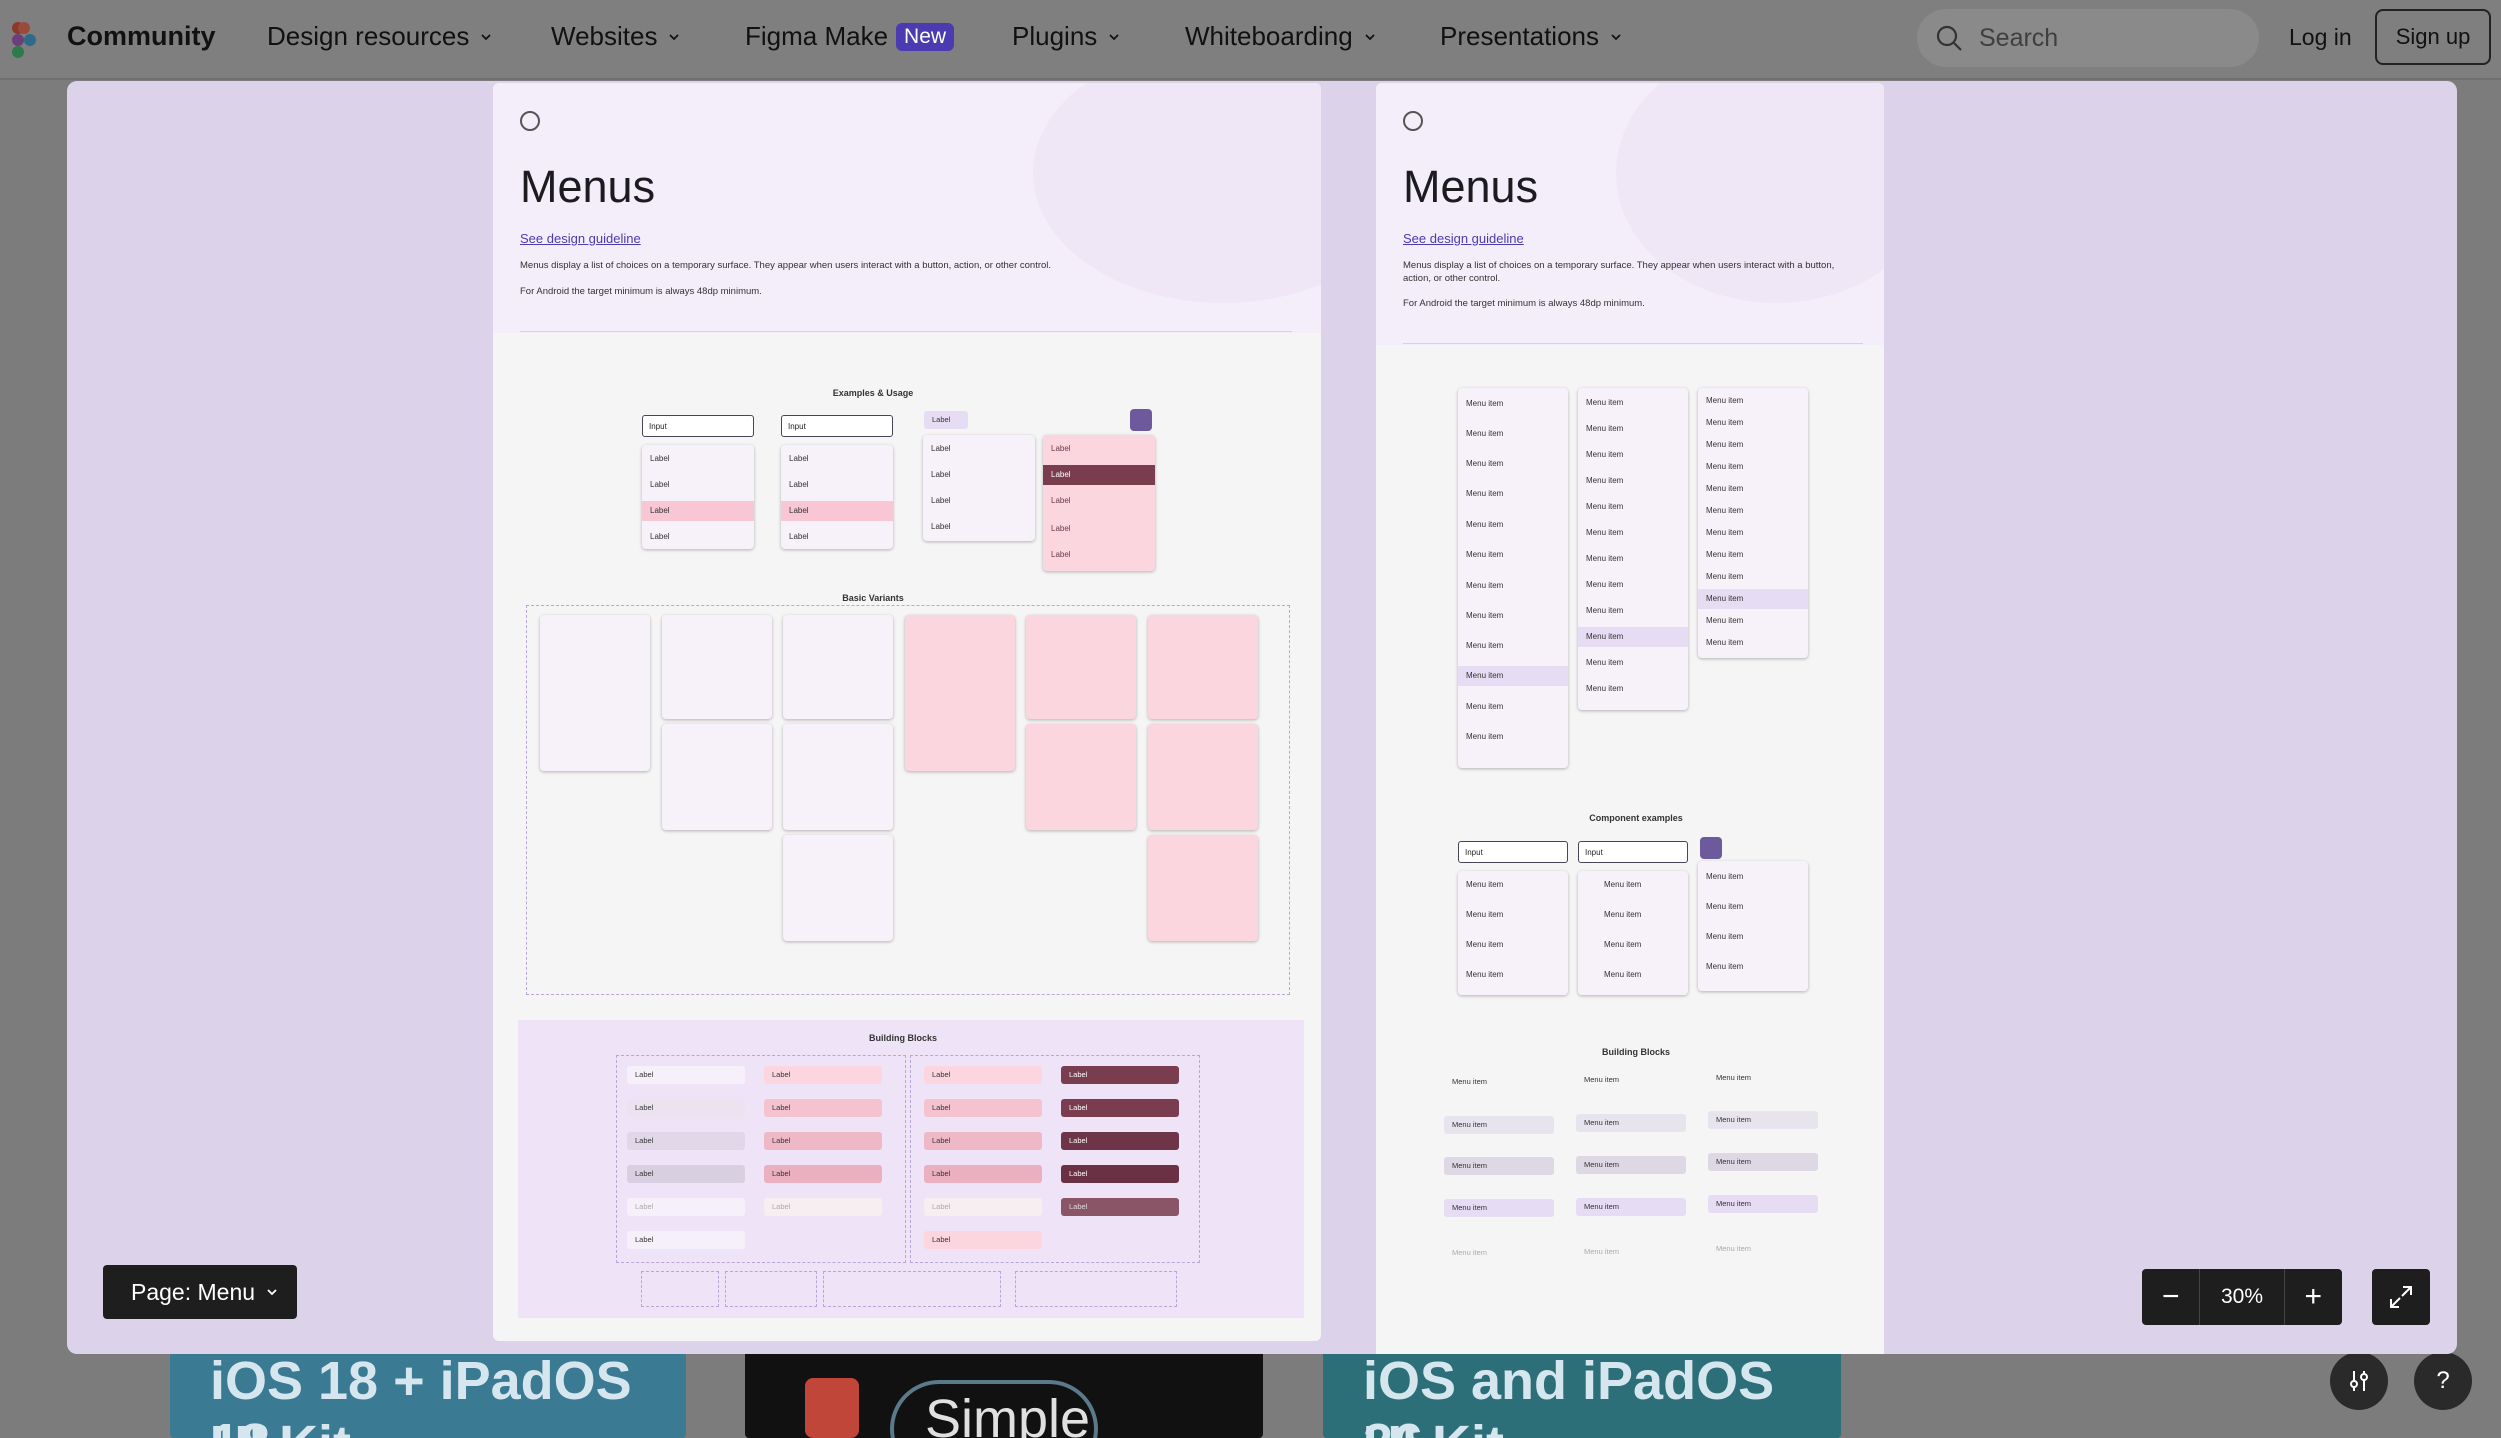  Describe the element at coordinates (588, 186) in the screenshot. I see `frame-title: Menus` at that location.